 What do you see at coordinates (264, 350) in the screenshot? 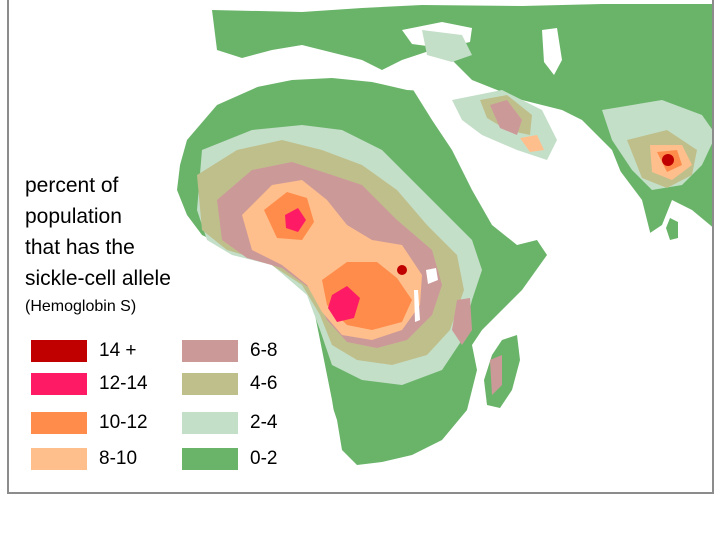
I see `legend-label: 6-8` at bounding box center [264, 350].